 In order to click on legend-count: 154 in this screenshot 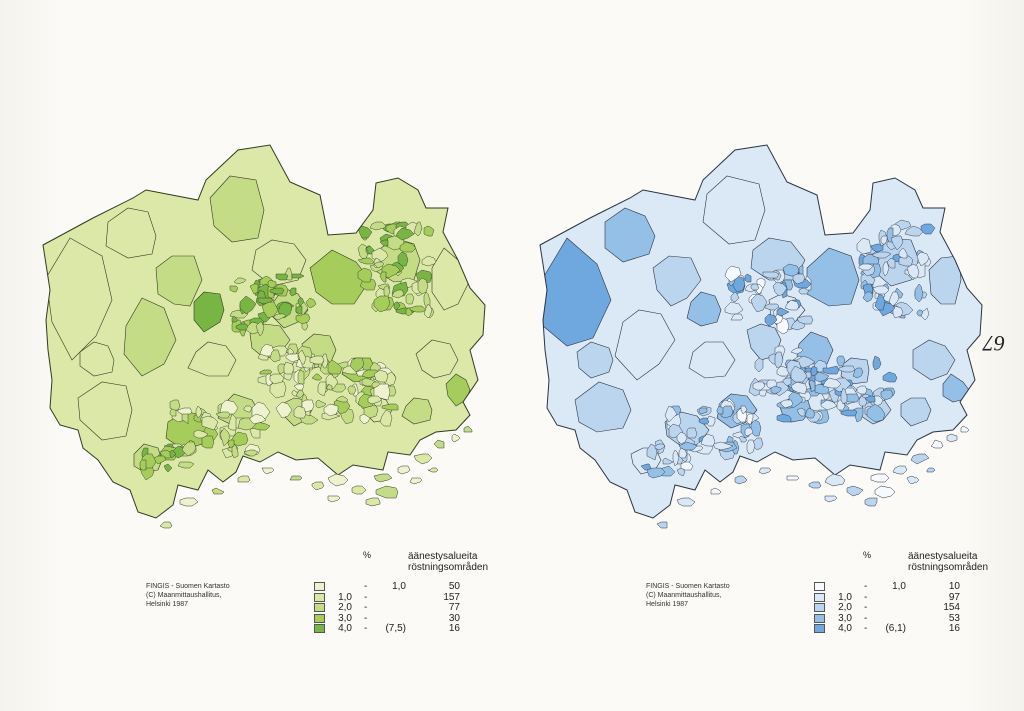, I will do `click(951, 607)`.